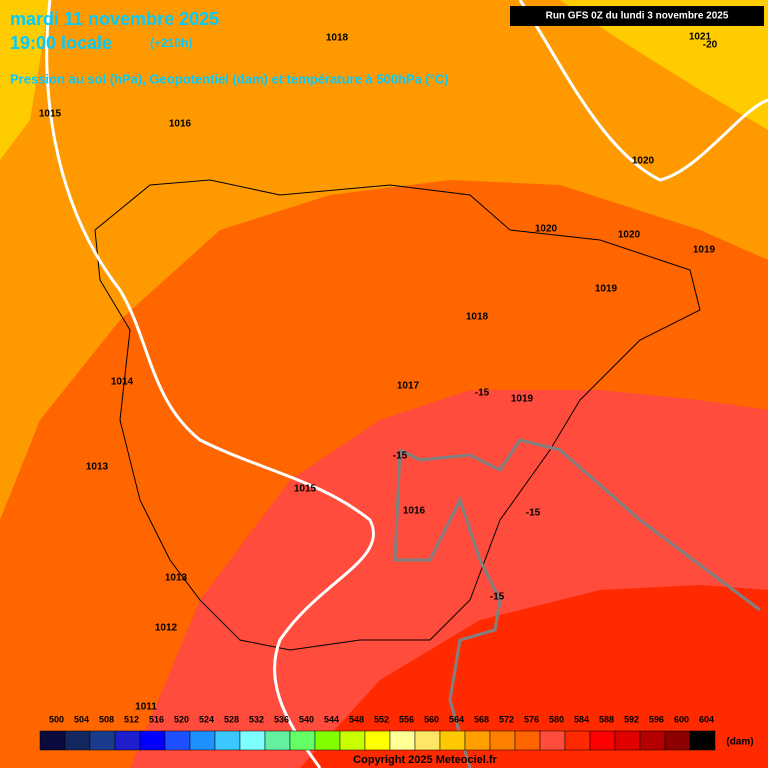 The width and height of the screenshot is (768, 773). Describe the element at coordinates (408, 386) in the screenshot. I see `isobar-label: 1017` at that location.